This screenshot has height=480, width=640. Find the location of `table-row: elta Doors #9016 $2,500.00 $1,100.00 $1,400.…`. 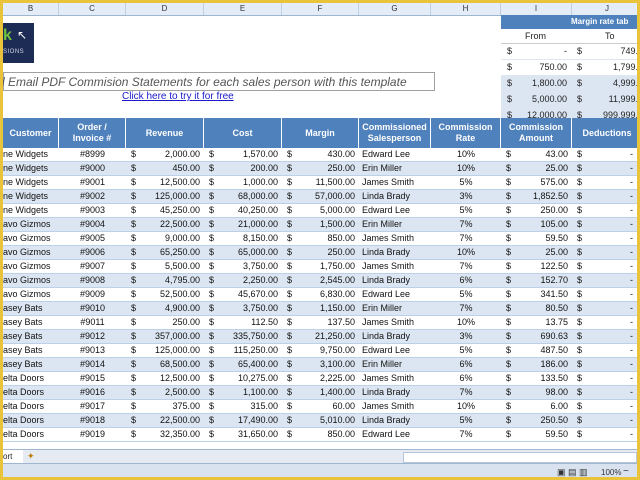

table-row: elta Doors #9016 $2,500.00 $1,100.00 $1,400.… is located at coordinates (320, 393).